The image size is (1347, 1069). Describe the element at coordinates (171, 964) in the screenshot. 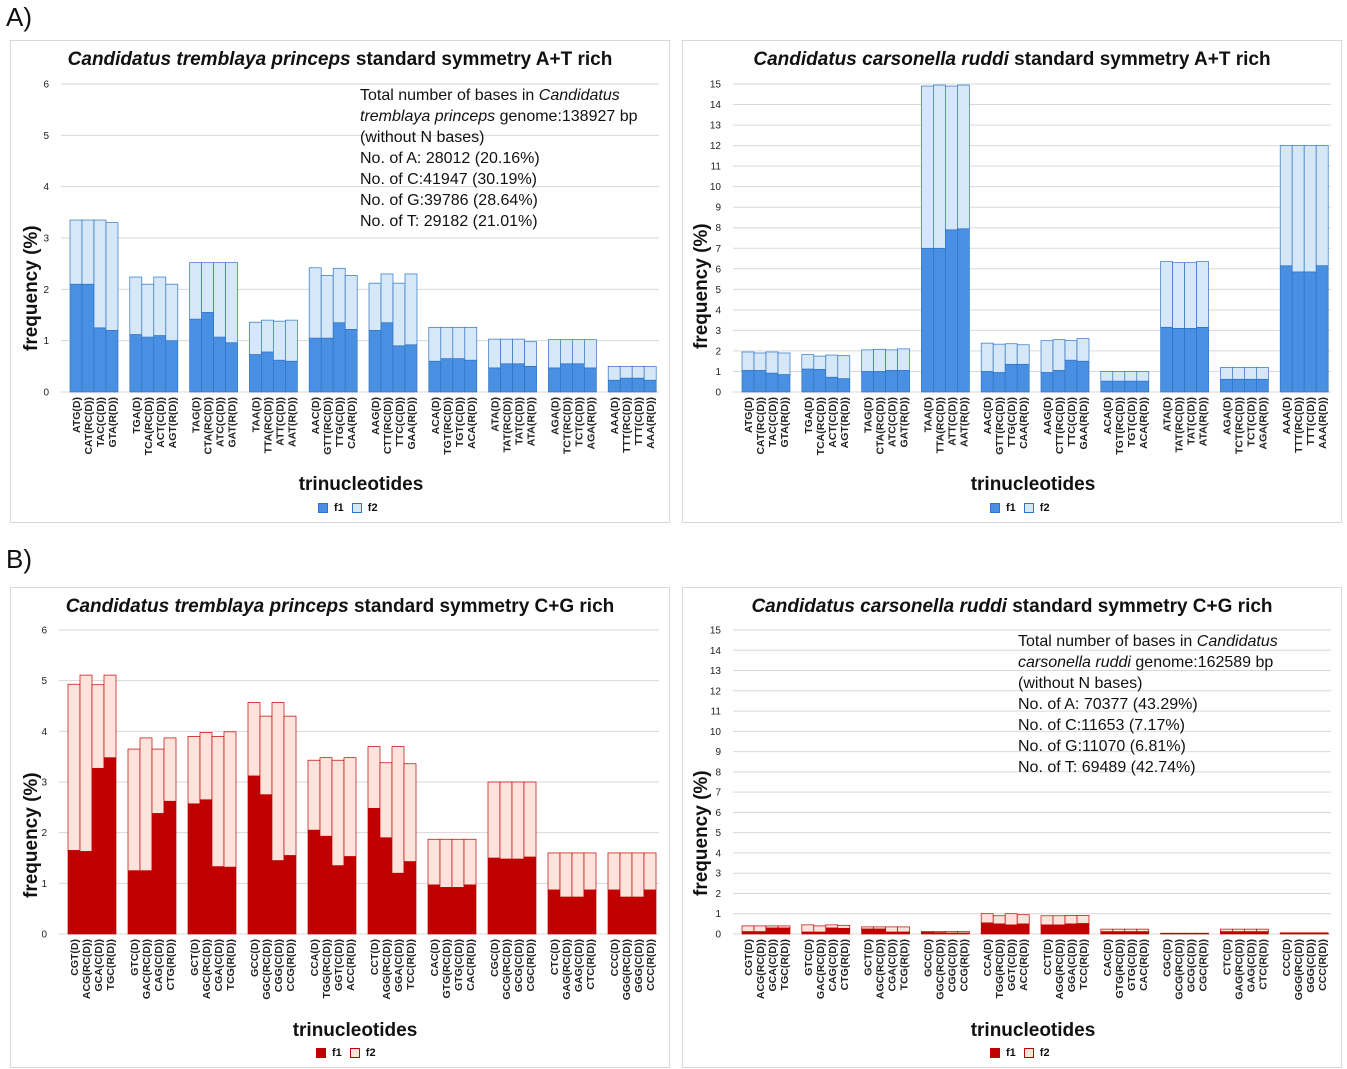

I see `x-tick-label: CTG(R(D))` at that location.